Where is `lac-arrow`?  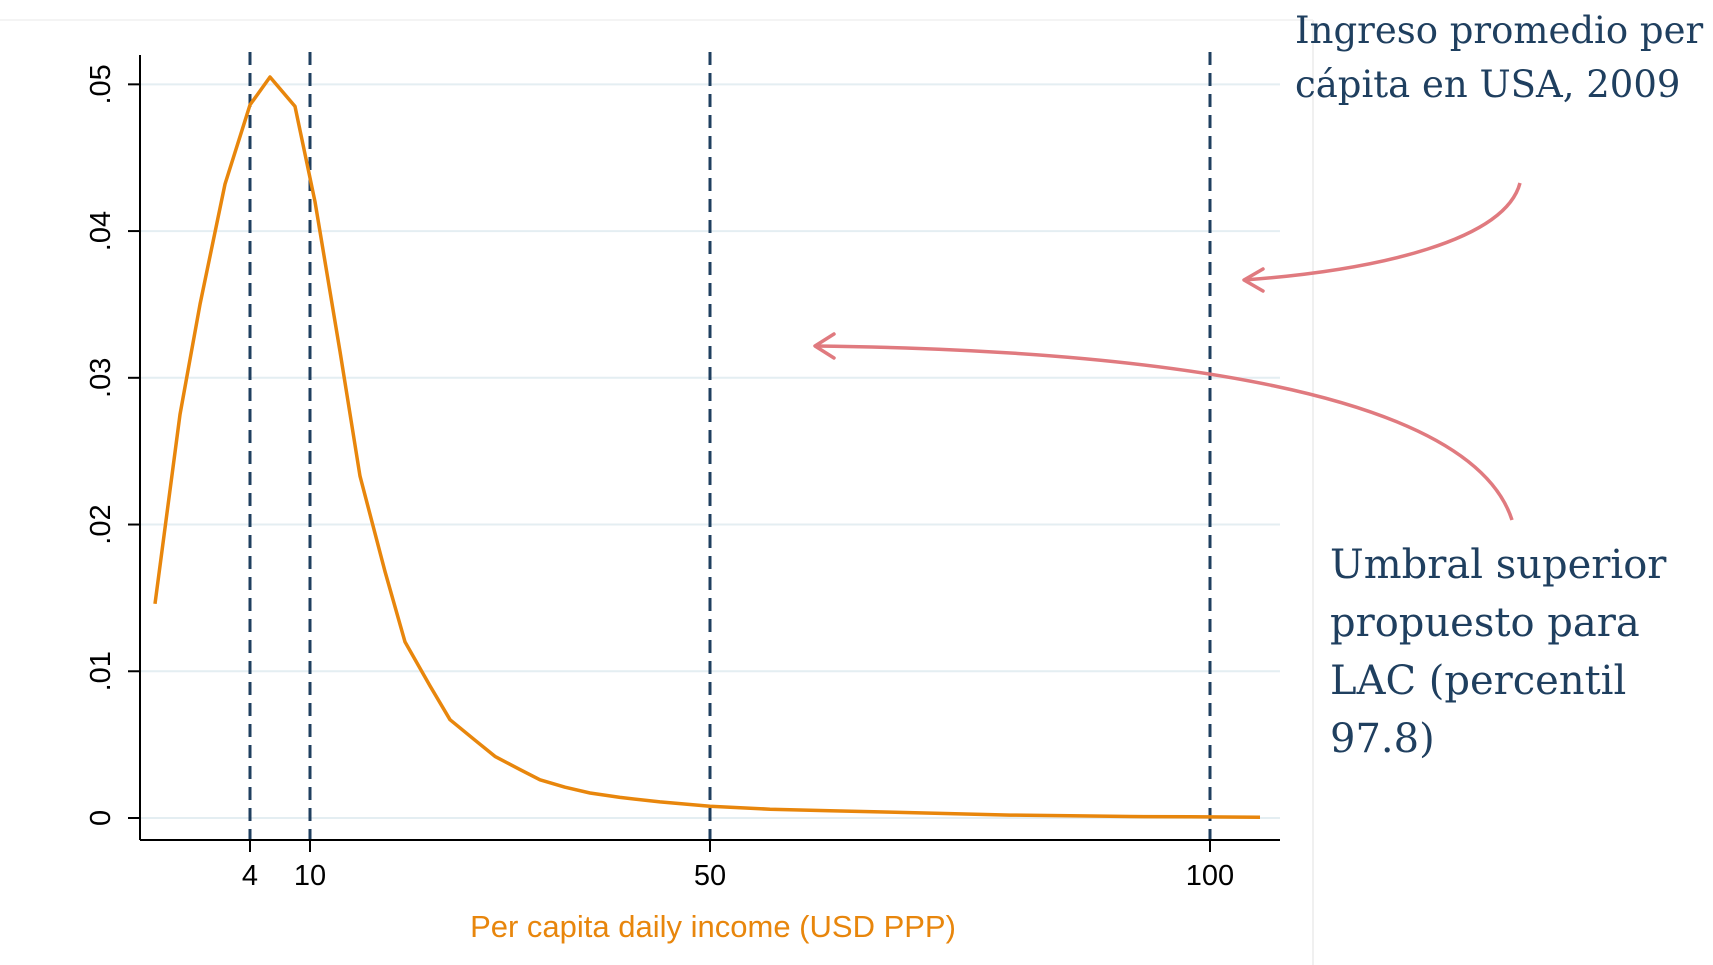 lac-arrow is located at coordinates (1164, 432).